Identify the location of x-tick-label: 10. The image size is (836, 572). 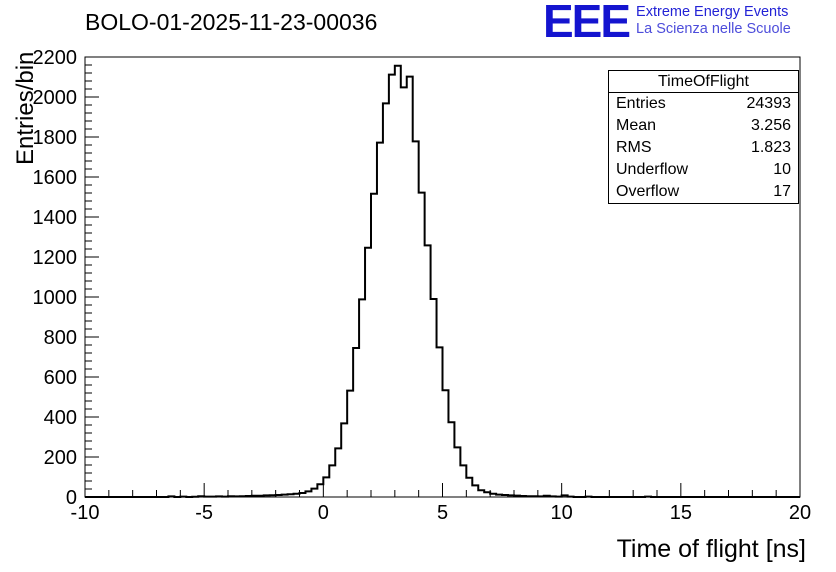
(562, 513).